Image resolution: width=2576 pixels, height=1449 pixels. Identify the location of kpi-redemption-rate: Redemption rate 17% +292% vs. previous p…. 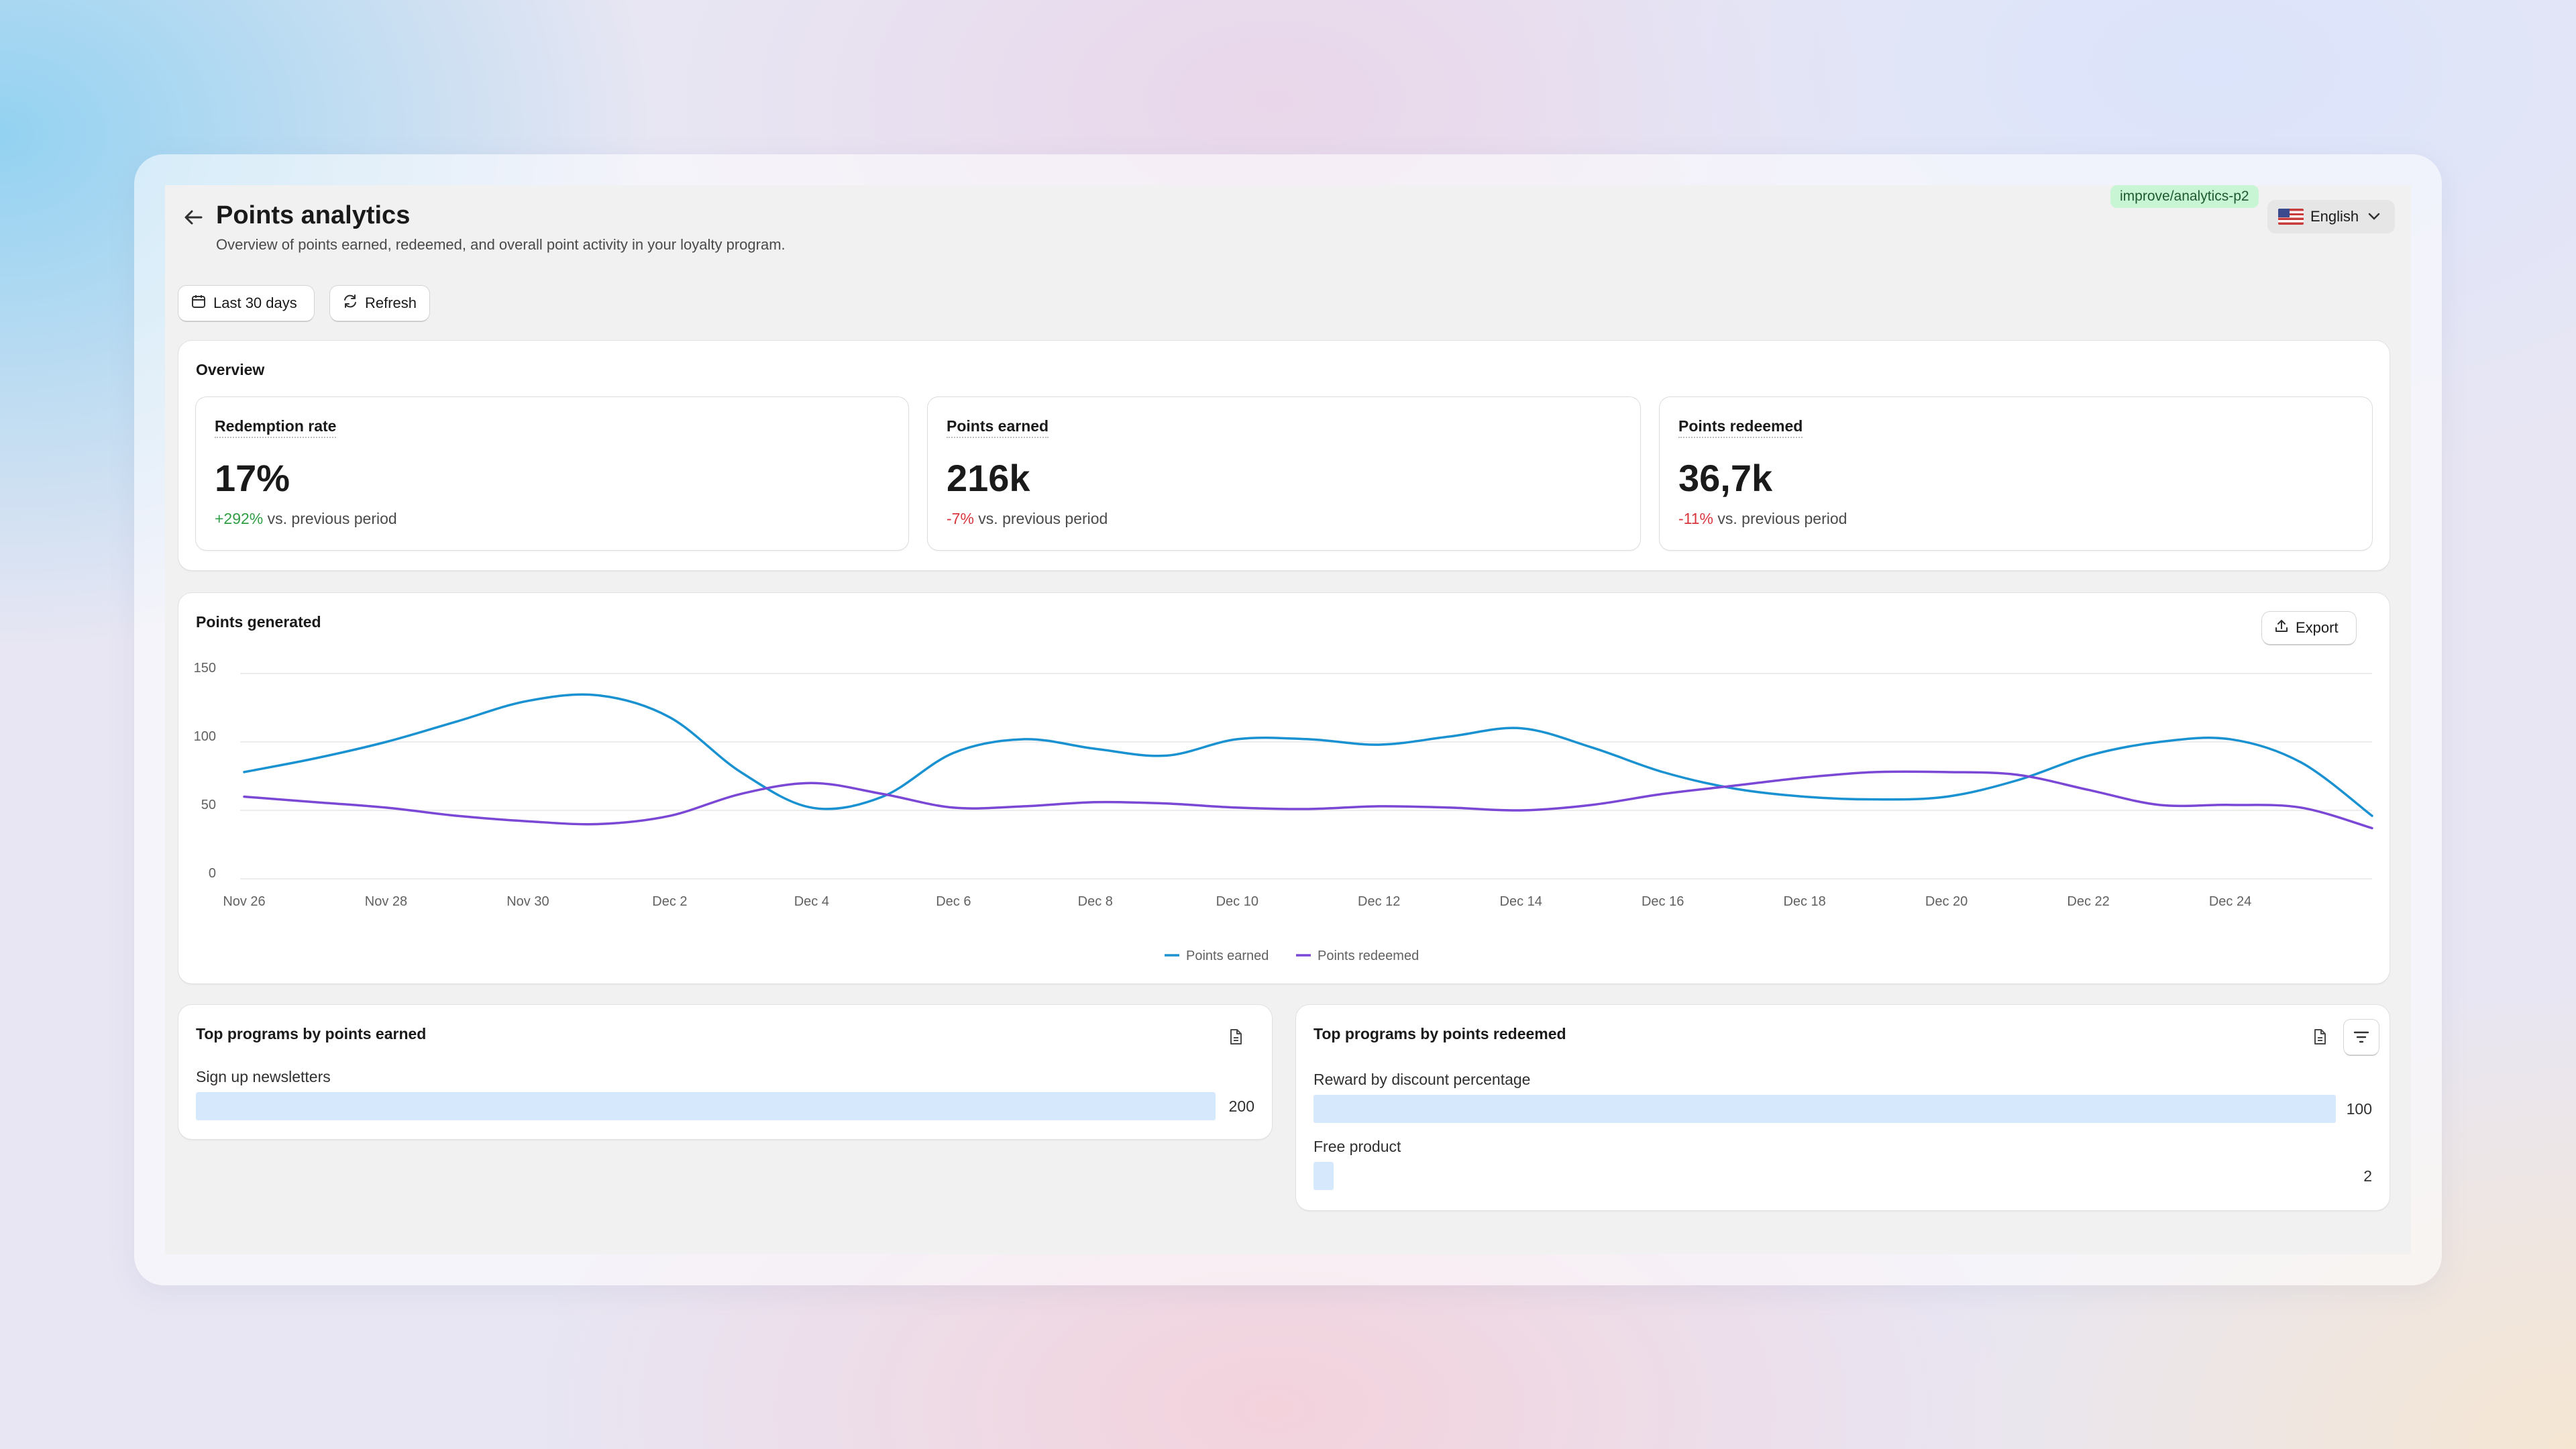
(552, 473).